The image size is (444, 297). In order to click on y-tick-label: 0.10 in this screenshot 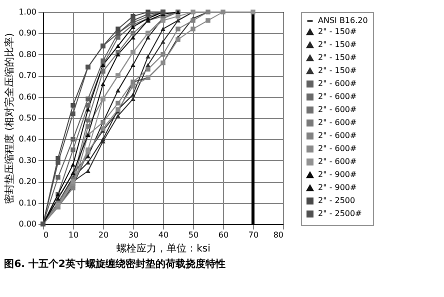, I will do `click(27, 203)`.